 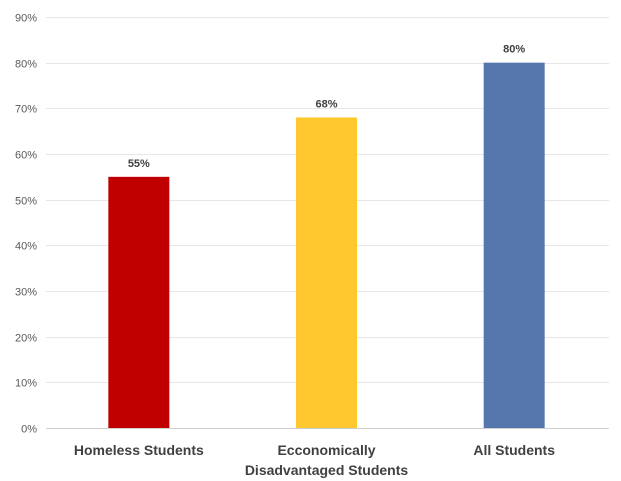 I want to click on y-tick-label: 70%, so click(x=26, y=110).